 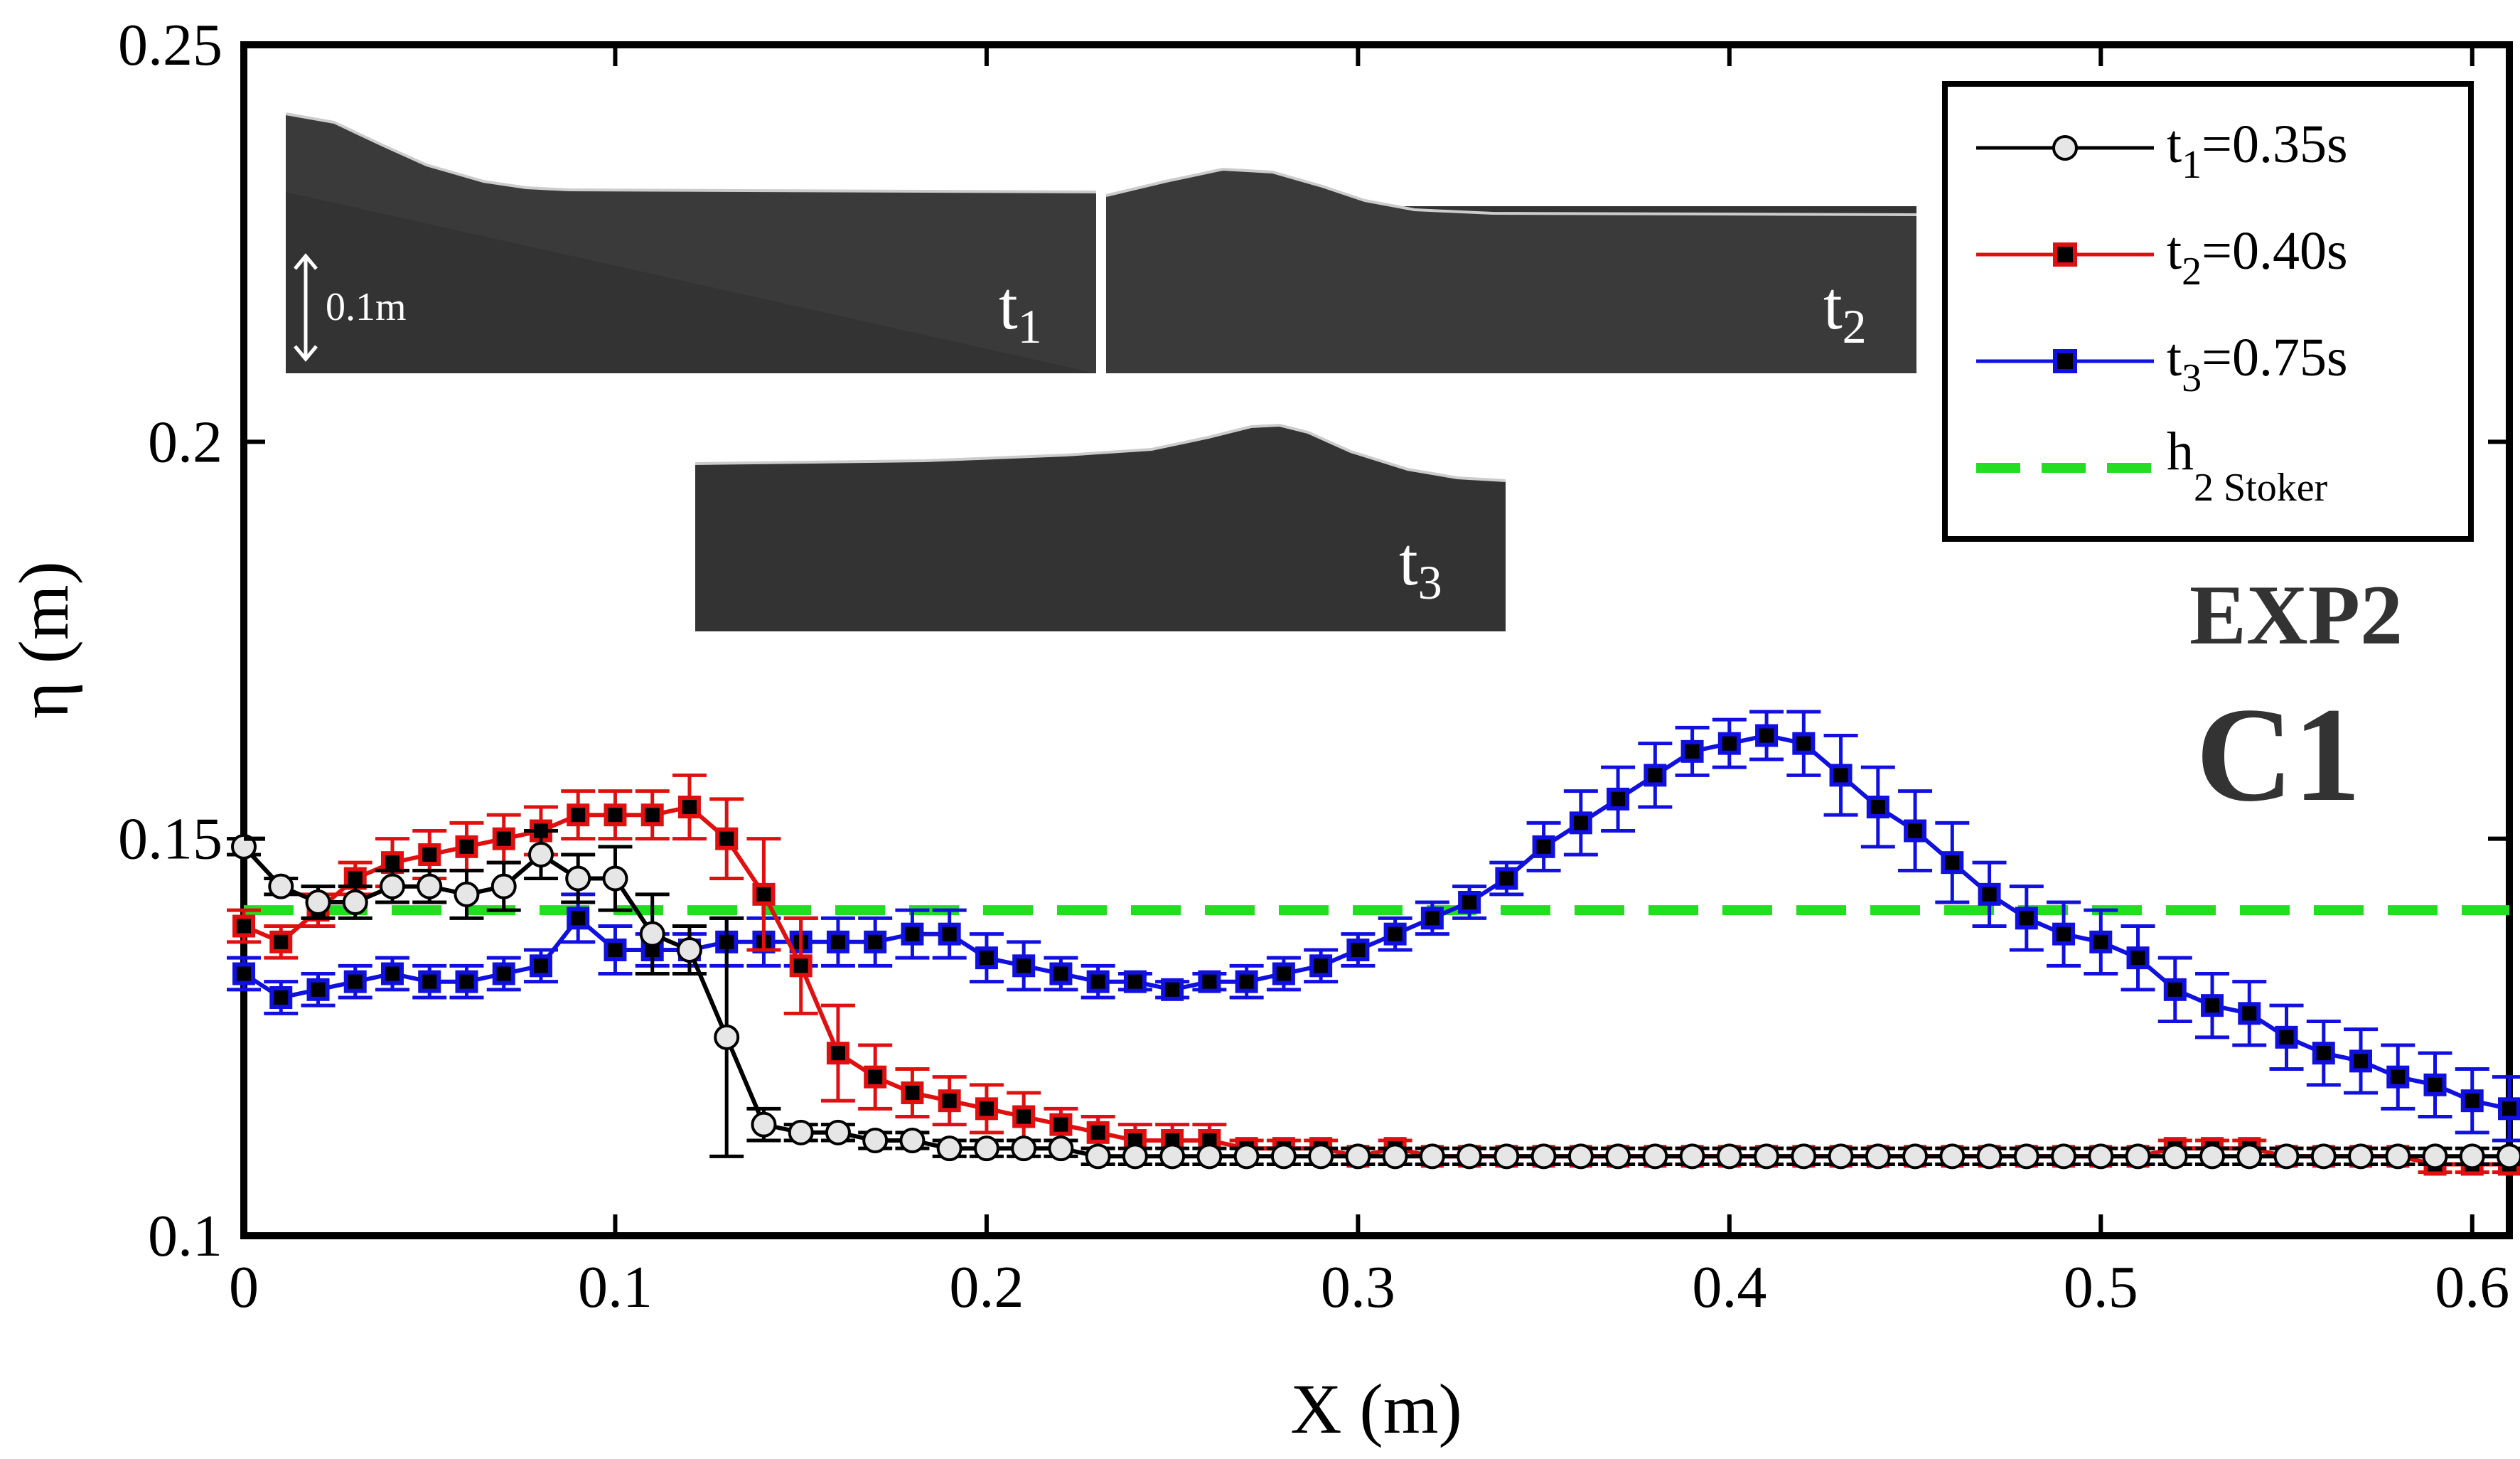 What do you see at coordinates (2065, 361) in the screenshot?
I see `legend-marker-t3` at bounding box center [2065, 361].